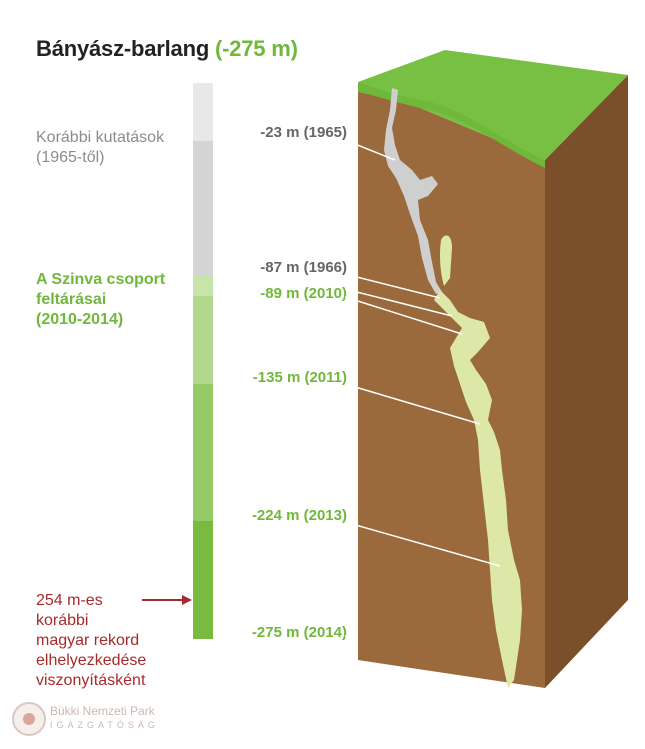 This screenshot has width=645, height=749. Describe the element at coordinates (102, 711) in the screenshot. I see `logo-name: Bükki Nemzeti Park` at that location.